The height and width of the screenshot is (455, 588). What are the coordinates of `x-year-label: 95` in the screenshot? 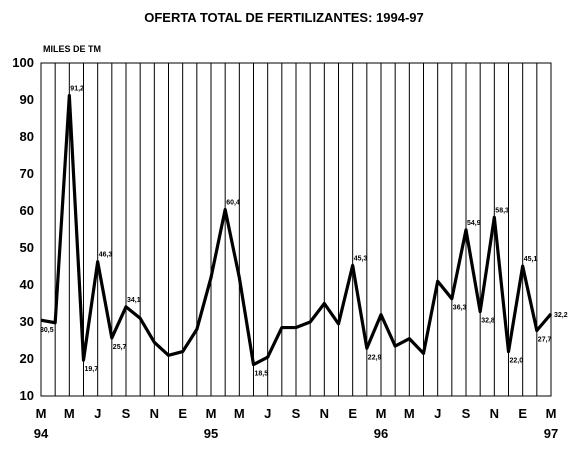 It's located at (211, 433).